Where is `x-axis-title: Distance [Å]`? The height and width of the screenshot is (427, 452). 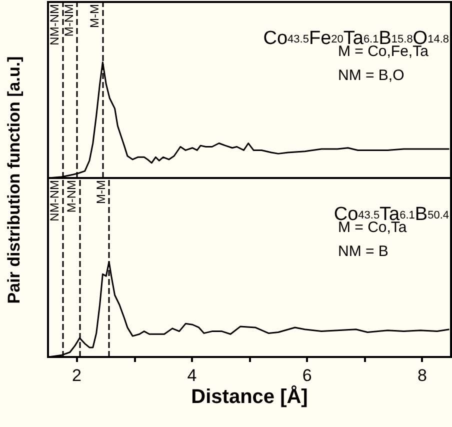
x-axis-title: Distance [Å] is located at coordinates (249, 396).